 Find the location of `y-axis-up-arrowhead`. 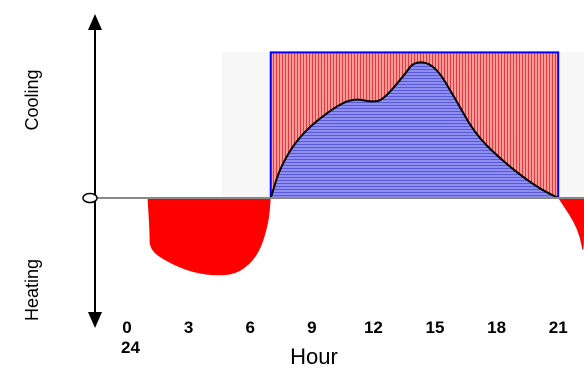

y-axis-up-arrowhead is located at coordinates (95, 22).